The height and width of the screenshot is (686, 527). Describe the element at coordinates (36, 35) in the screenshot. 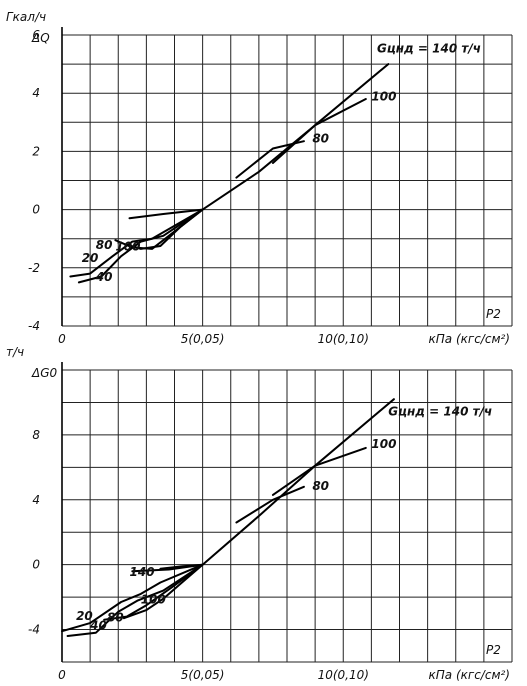

I see `y-tick-label: 6` at that location.